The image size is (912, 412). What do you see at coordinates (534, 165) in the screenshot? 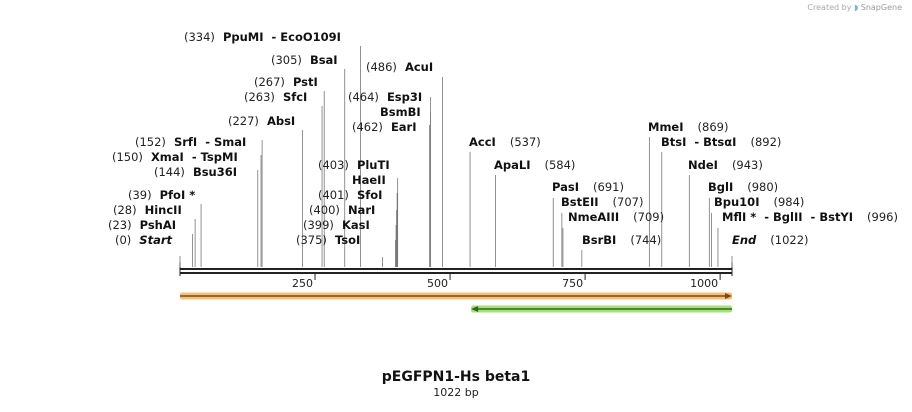
I see `site-label-apali: ApaLI (584)` at bounding box center [534, 165].